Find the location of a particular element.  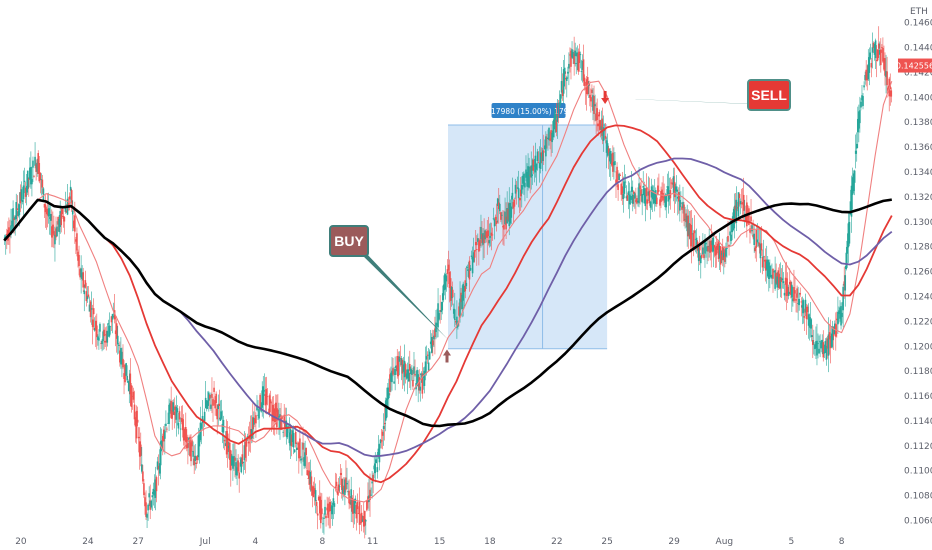

position-box is located at coordinates (528, 236).